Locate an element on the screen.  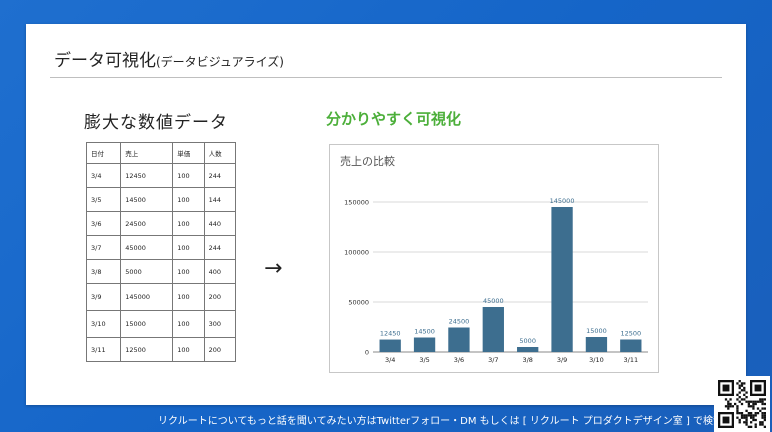
x-tick-label: 3/8 is located at coordinates (527, 360).